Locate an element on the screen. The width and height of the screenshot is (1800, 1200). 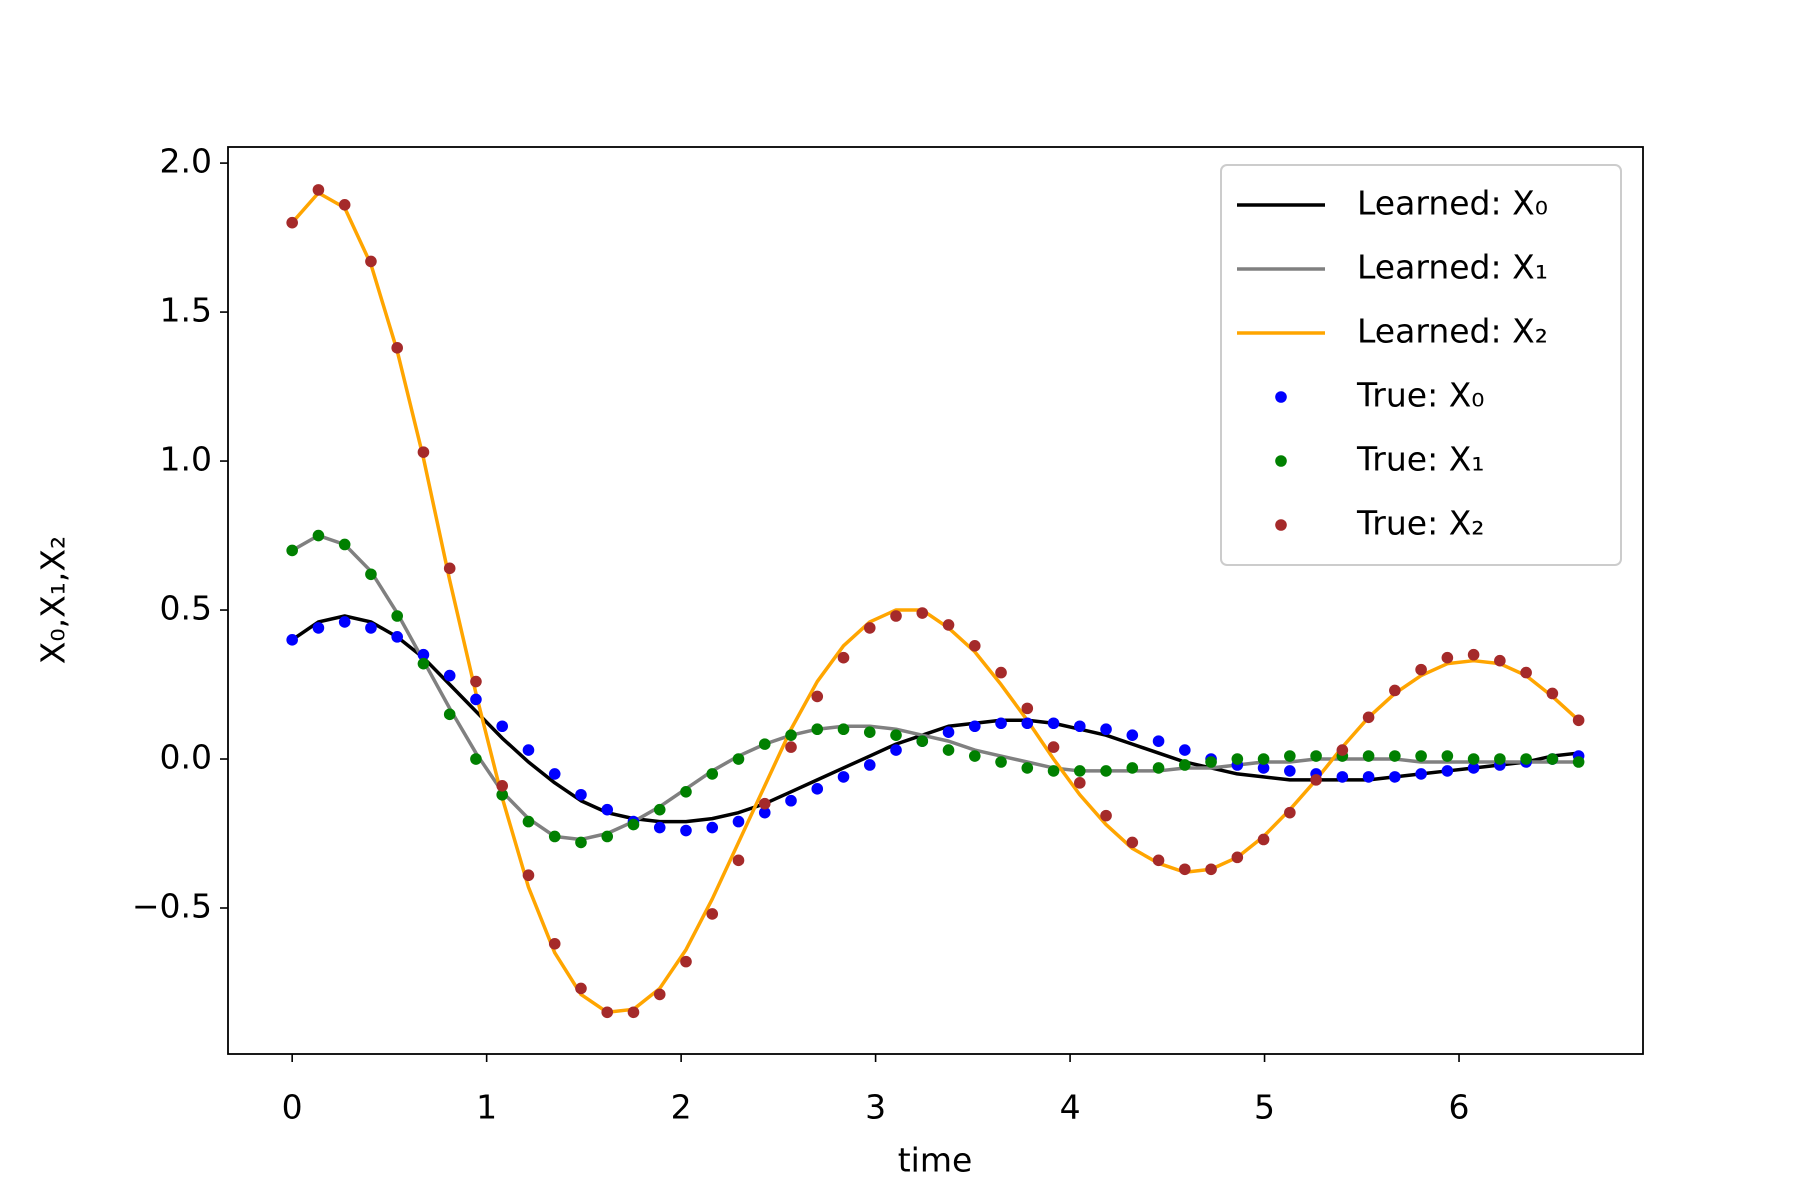
y-axis-label: X₀,X₁,X₂ is located at coordinates (53, 600).